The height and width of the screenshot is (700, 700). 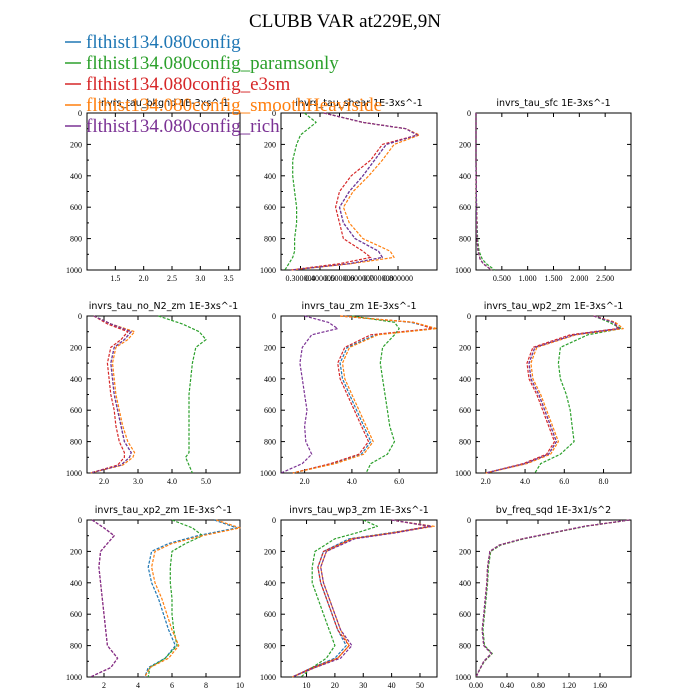 What do you see at coordinates (172, 278) in the screenshot?
I see `x-tick-label: 2.5` at bounding box center [172, 278].